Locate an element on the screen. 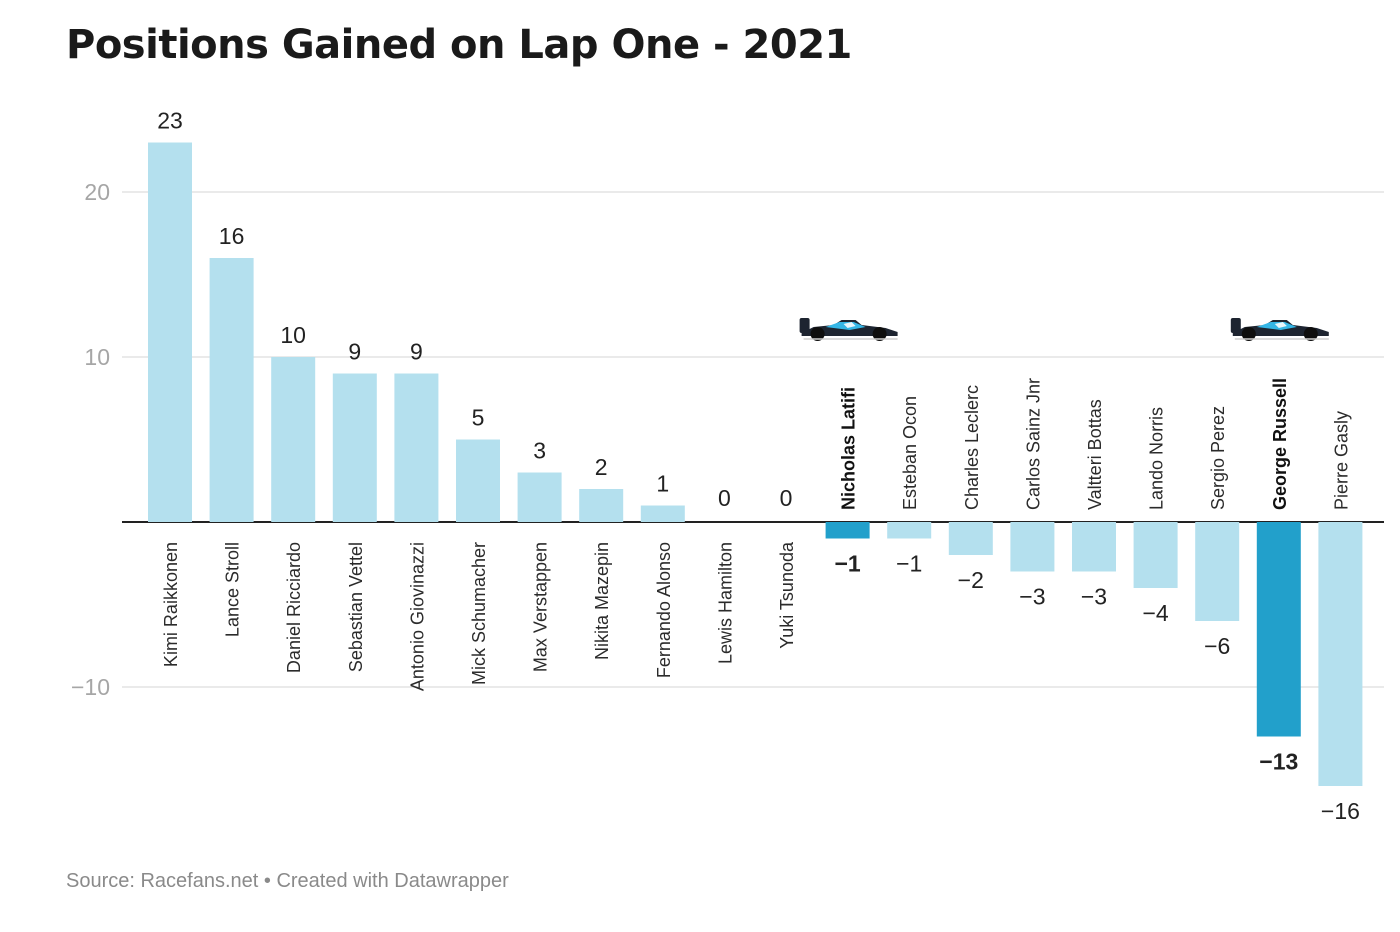 This screenshot has width=1400, height=932. data-label: −2 is located at coordinates (971, 580).